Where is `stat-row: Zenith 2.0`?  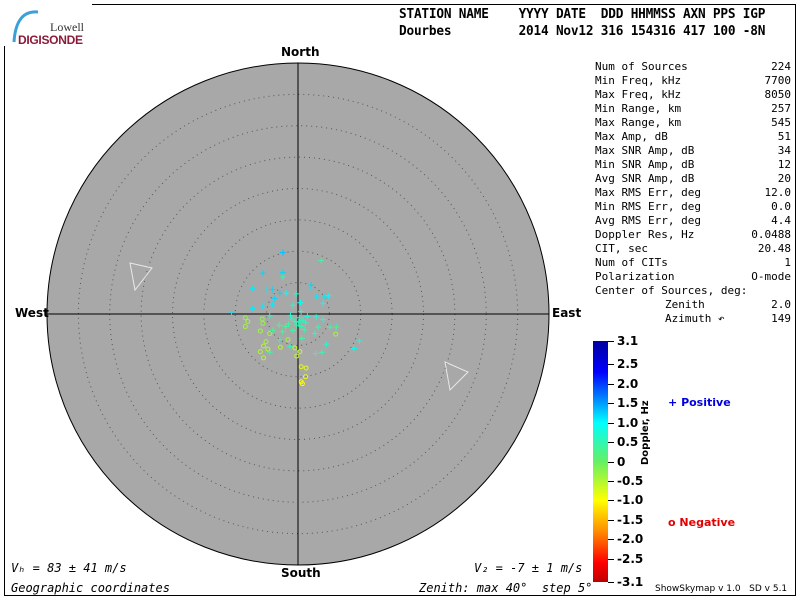
stat-row: Zenith 2.0 is located at coordinates (693, 305).